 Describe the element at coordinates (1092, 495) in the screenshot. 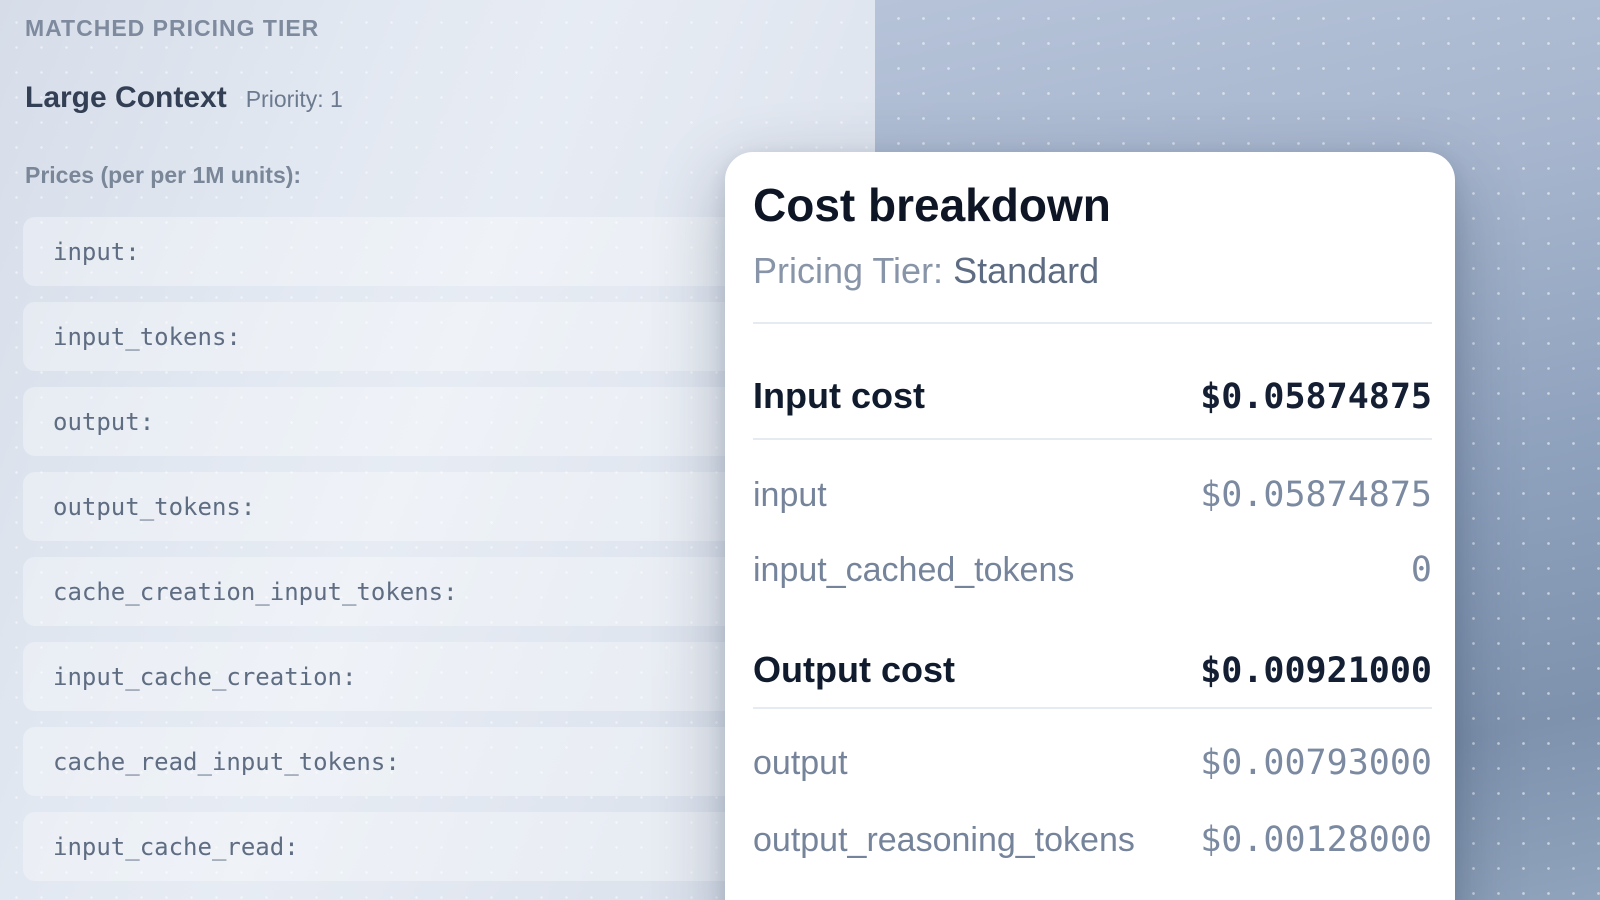

I see `detail-row: input $0.05874875` at that location.